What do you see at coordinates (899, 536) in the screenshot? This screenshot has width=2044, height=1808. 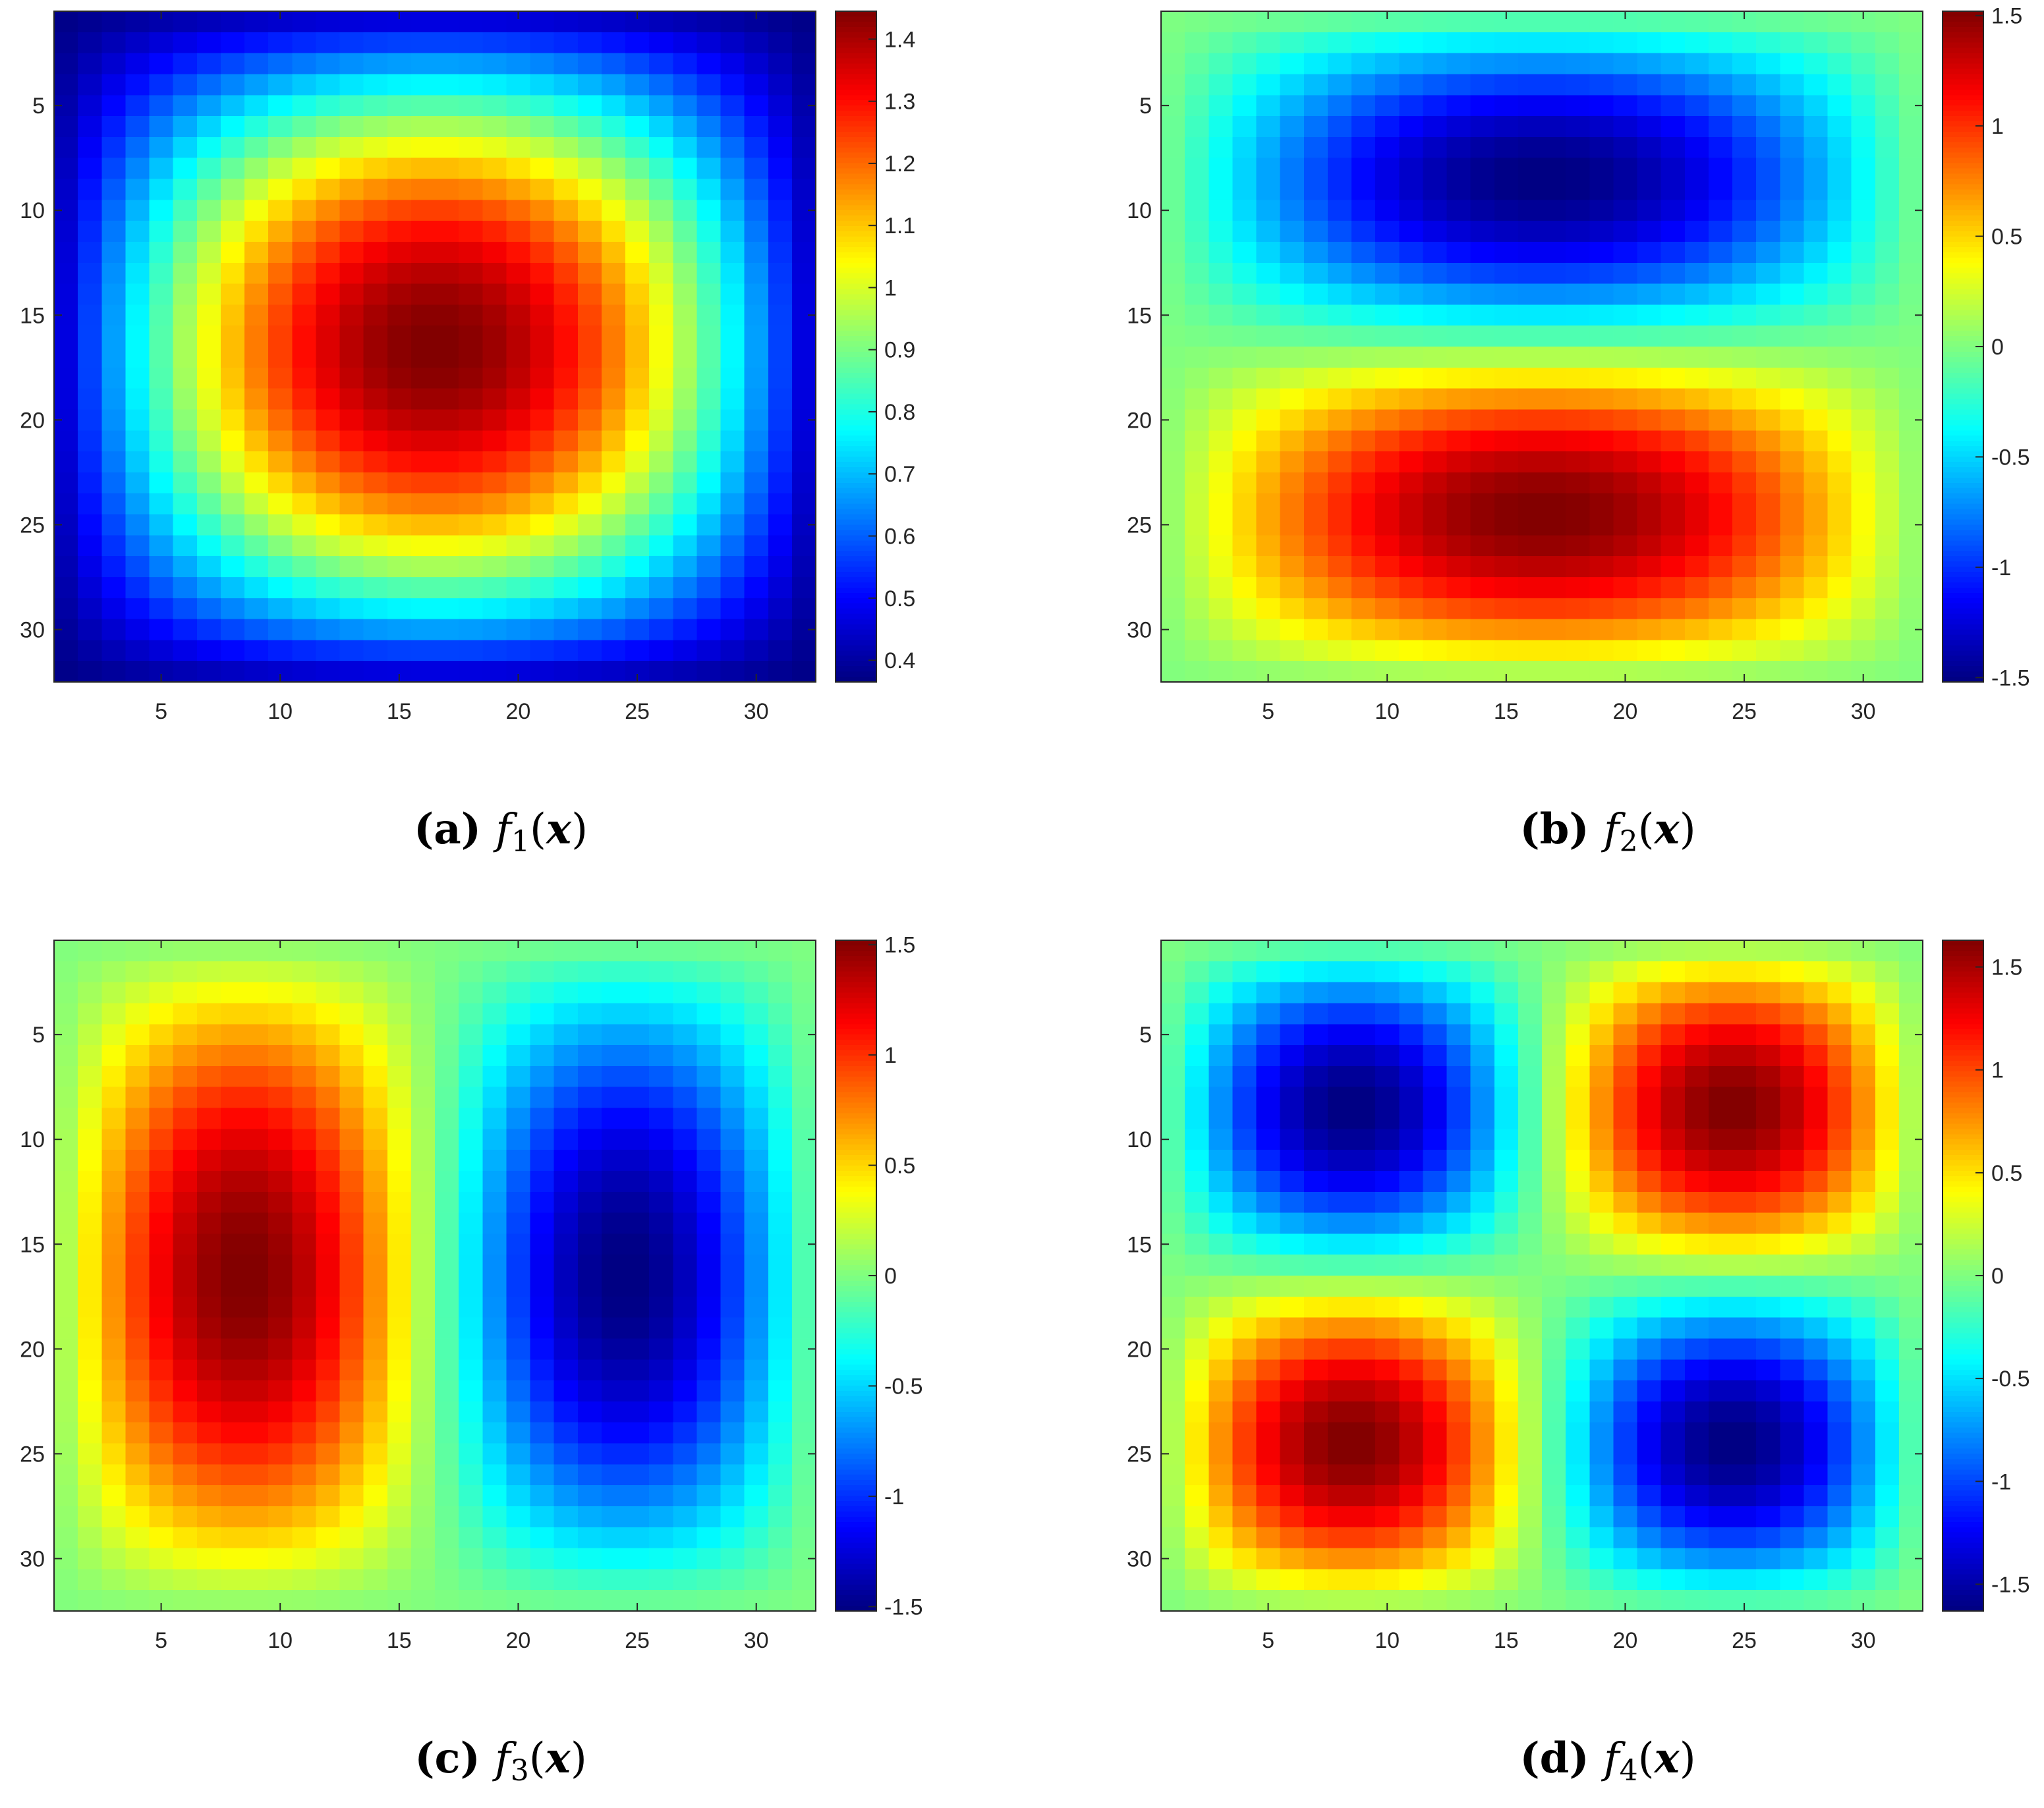 I see `colorbar-tick-label: 0.6` at bounding box center [899, 536].